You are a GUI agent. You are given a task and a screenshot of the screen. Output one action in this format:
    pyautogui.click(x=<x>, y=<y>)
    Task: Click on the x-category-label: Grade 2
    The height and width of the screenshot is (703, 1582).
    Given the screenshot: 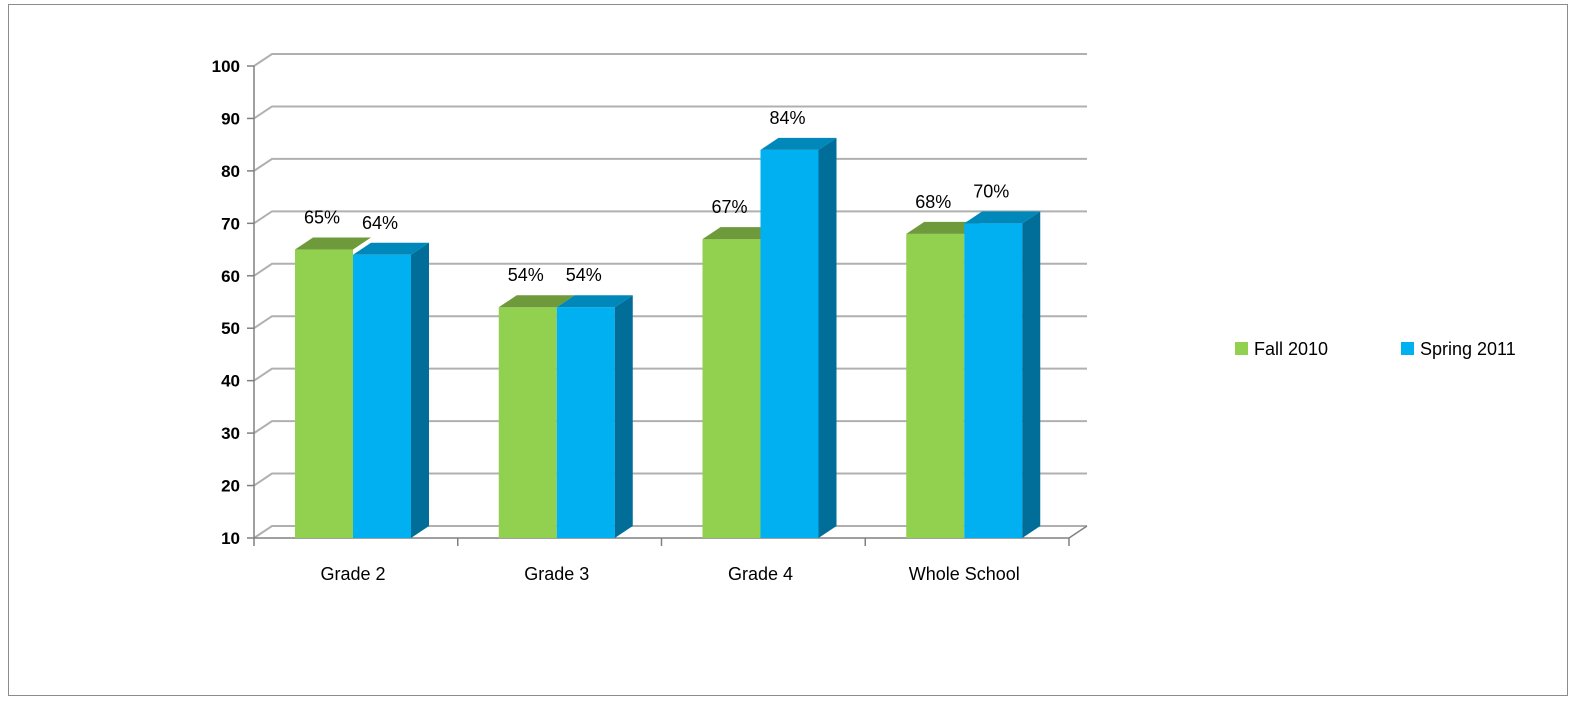 What is the action you would take?
    pyautogui.click(x=352, y=574)
    